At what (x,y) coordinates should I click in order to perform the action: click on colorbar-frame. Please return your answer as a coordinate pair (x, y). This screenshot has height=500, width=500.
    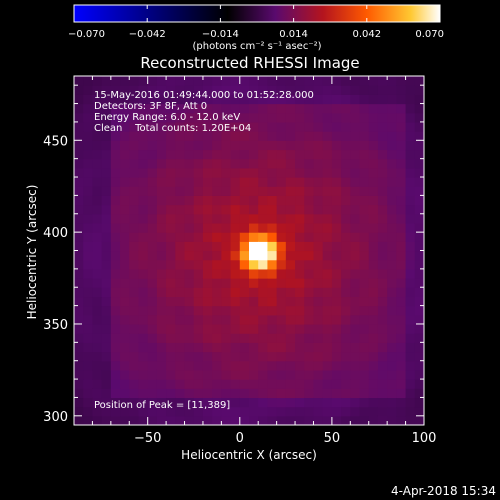
    Looking at the image, I should click on (257, 13).